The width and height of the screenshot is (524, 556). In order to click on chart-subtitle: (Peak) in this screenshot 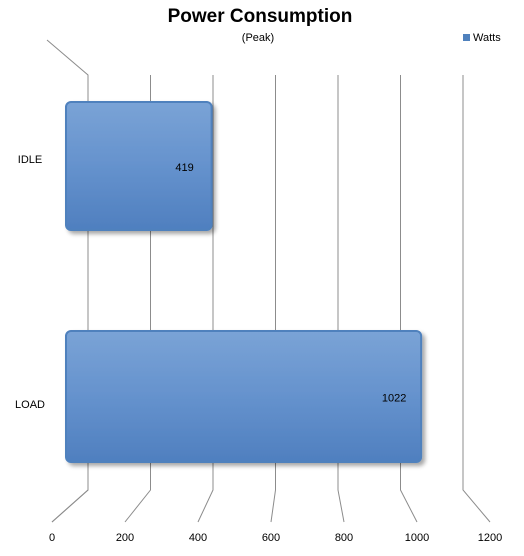, I will do `click(258, 38)`.